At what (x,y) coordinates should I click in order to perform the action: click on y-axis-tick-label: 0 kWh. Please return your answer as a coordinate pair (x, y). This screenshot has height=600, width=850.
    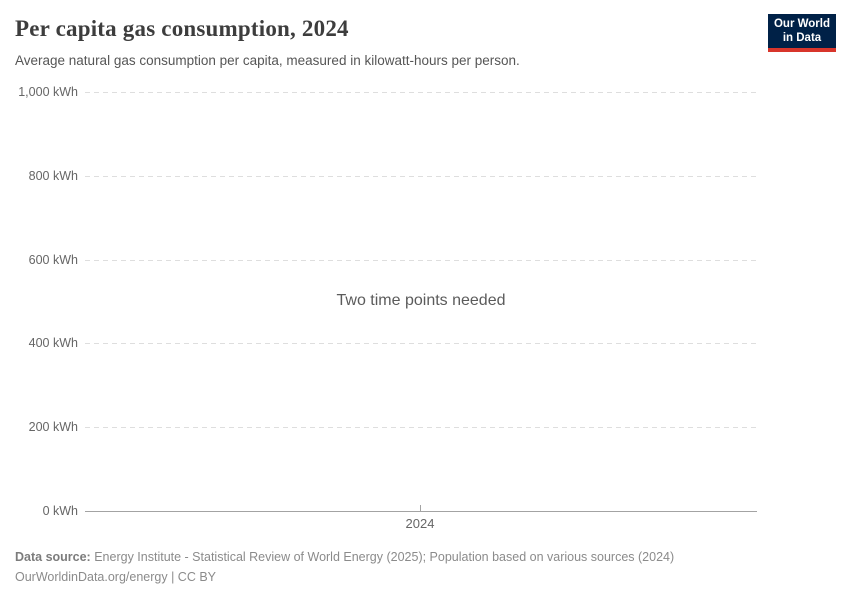
    Looking at the image, I should click on (60, 511).